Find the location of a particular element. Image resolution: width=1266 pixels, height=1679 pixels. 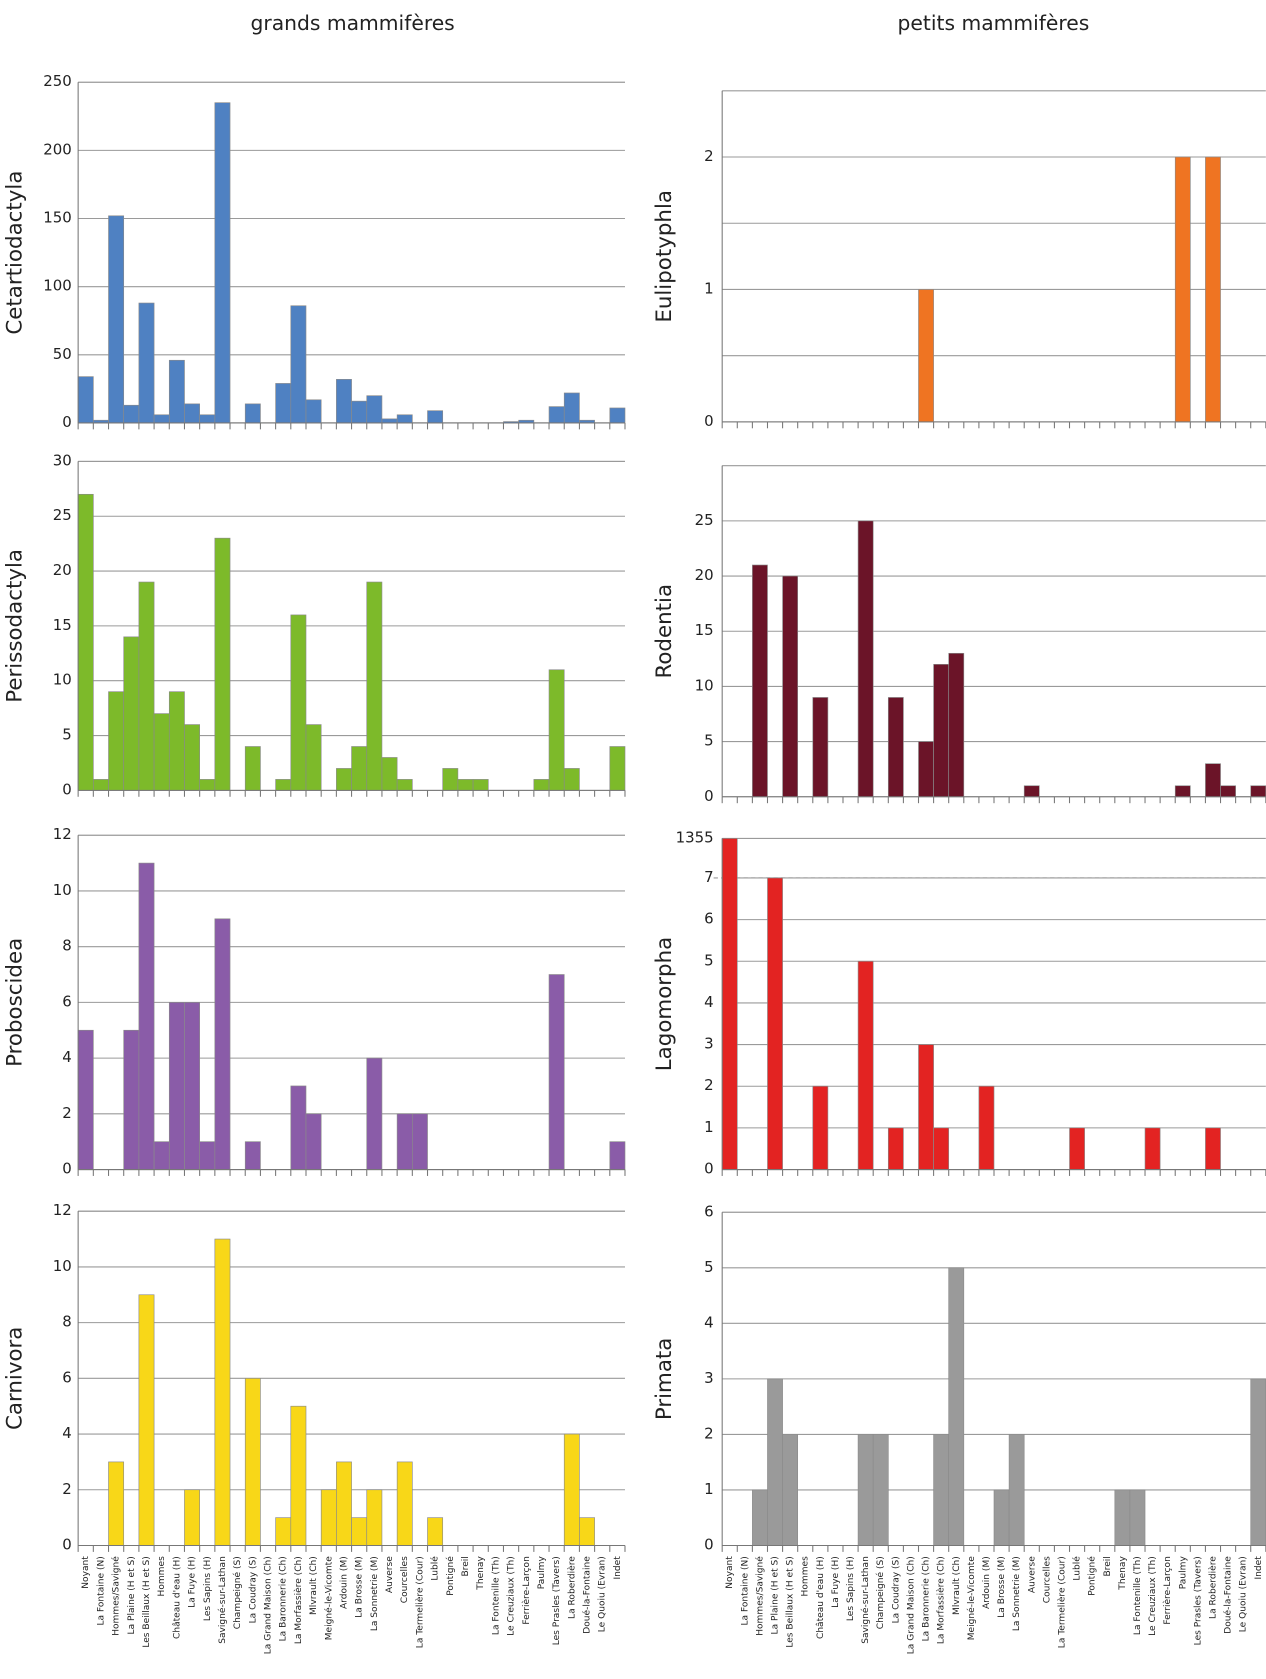

x-tick-label: La Fontaine (N) is located at coordinates (745, 1590).